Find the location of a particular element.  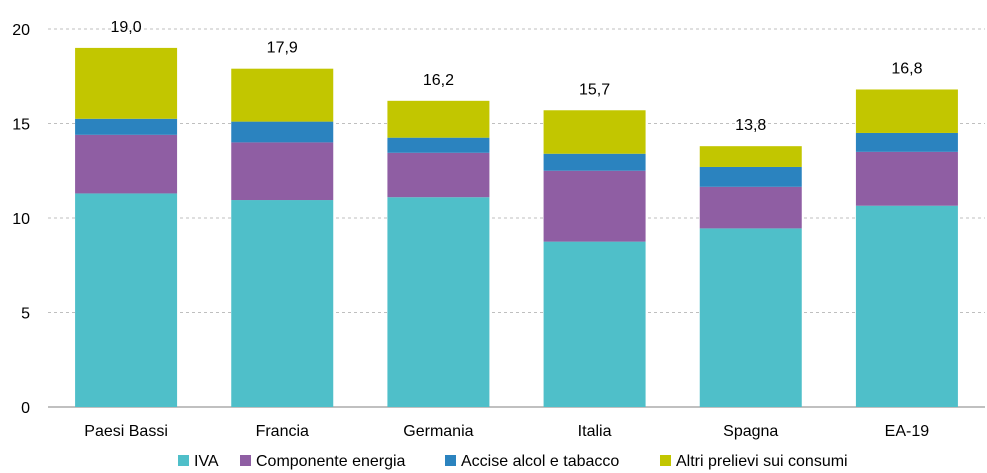

total-label: 16,2 is located at coordinates (438, 80).